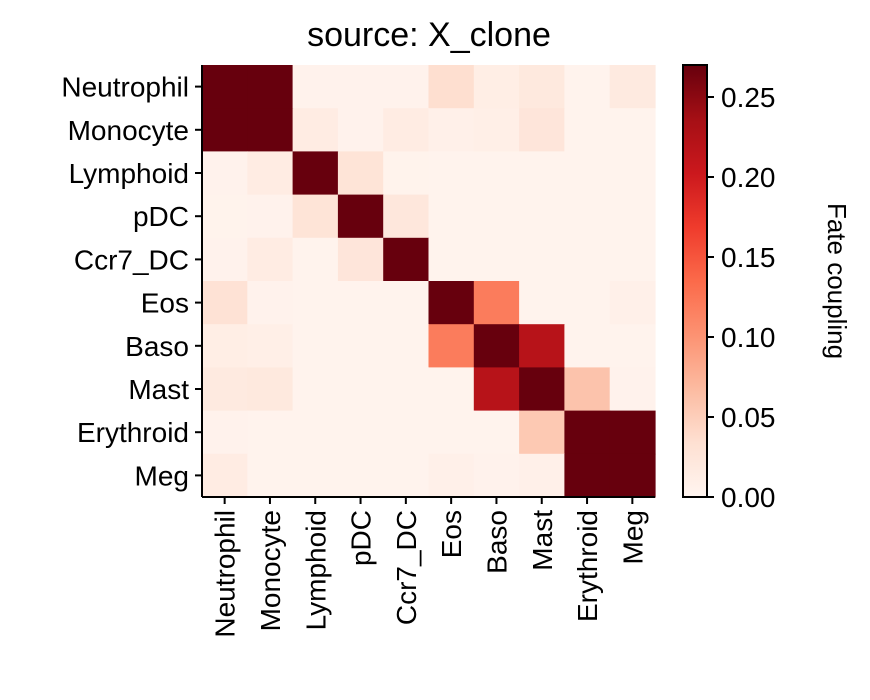 This screenshot has width=870, height=700. Describe the element at coordinates (632, 475) in the screenshot. I see `cell-meg-meg` at that location.